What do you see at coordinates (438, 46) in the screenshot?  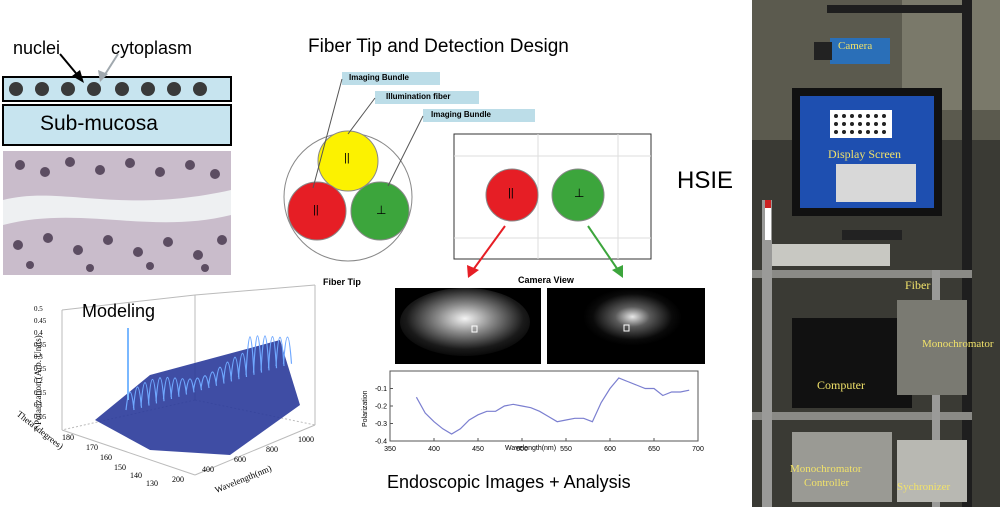 I see `fiber-design-title: Fiber Tip and Detection Design` at bounding box center [438, 46].